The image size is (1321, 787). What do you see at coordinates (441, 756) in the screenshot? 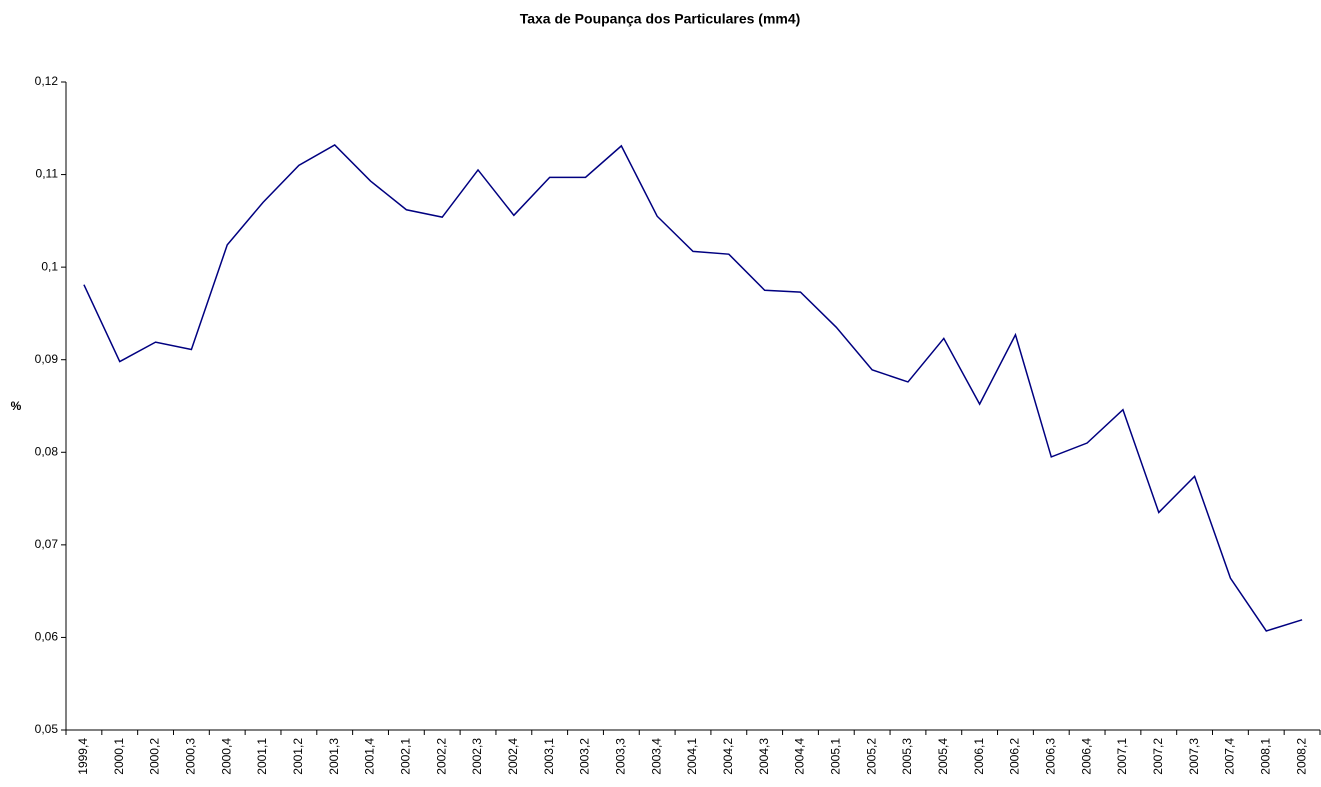
I see `x-tick-label: 2002,2` at bounding box center [441, 756].